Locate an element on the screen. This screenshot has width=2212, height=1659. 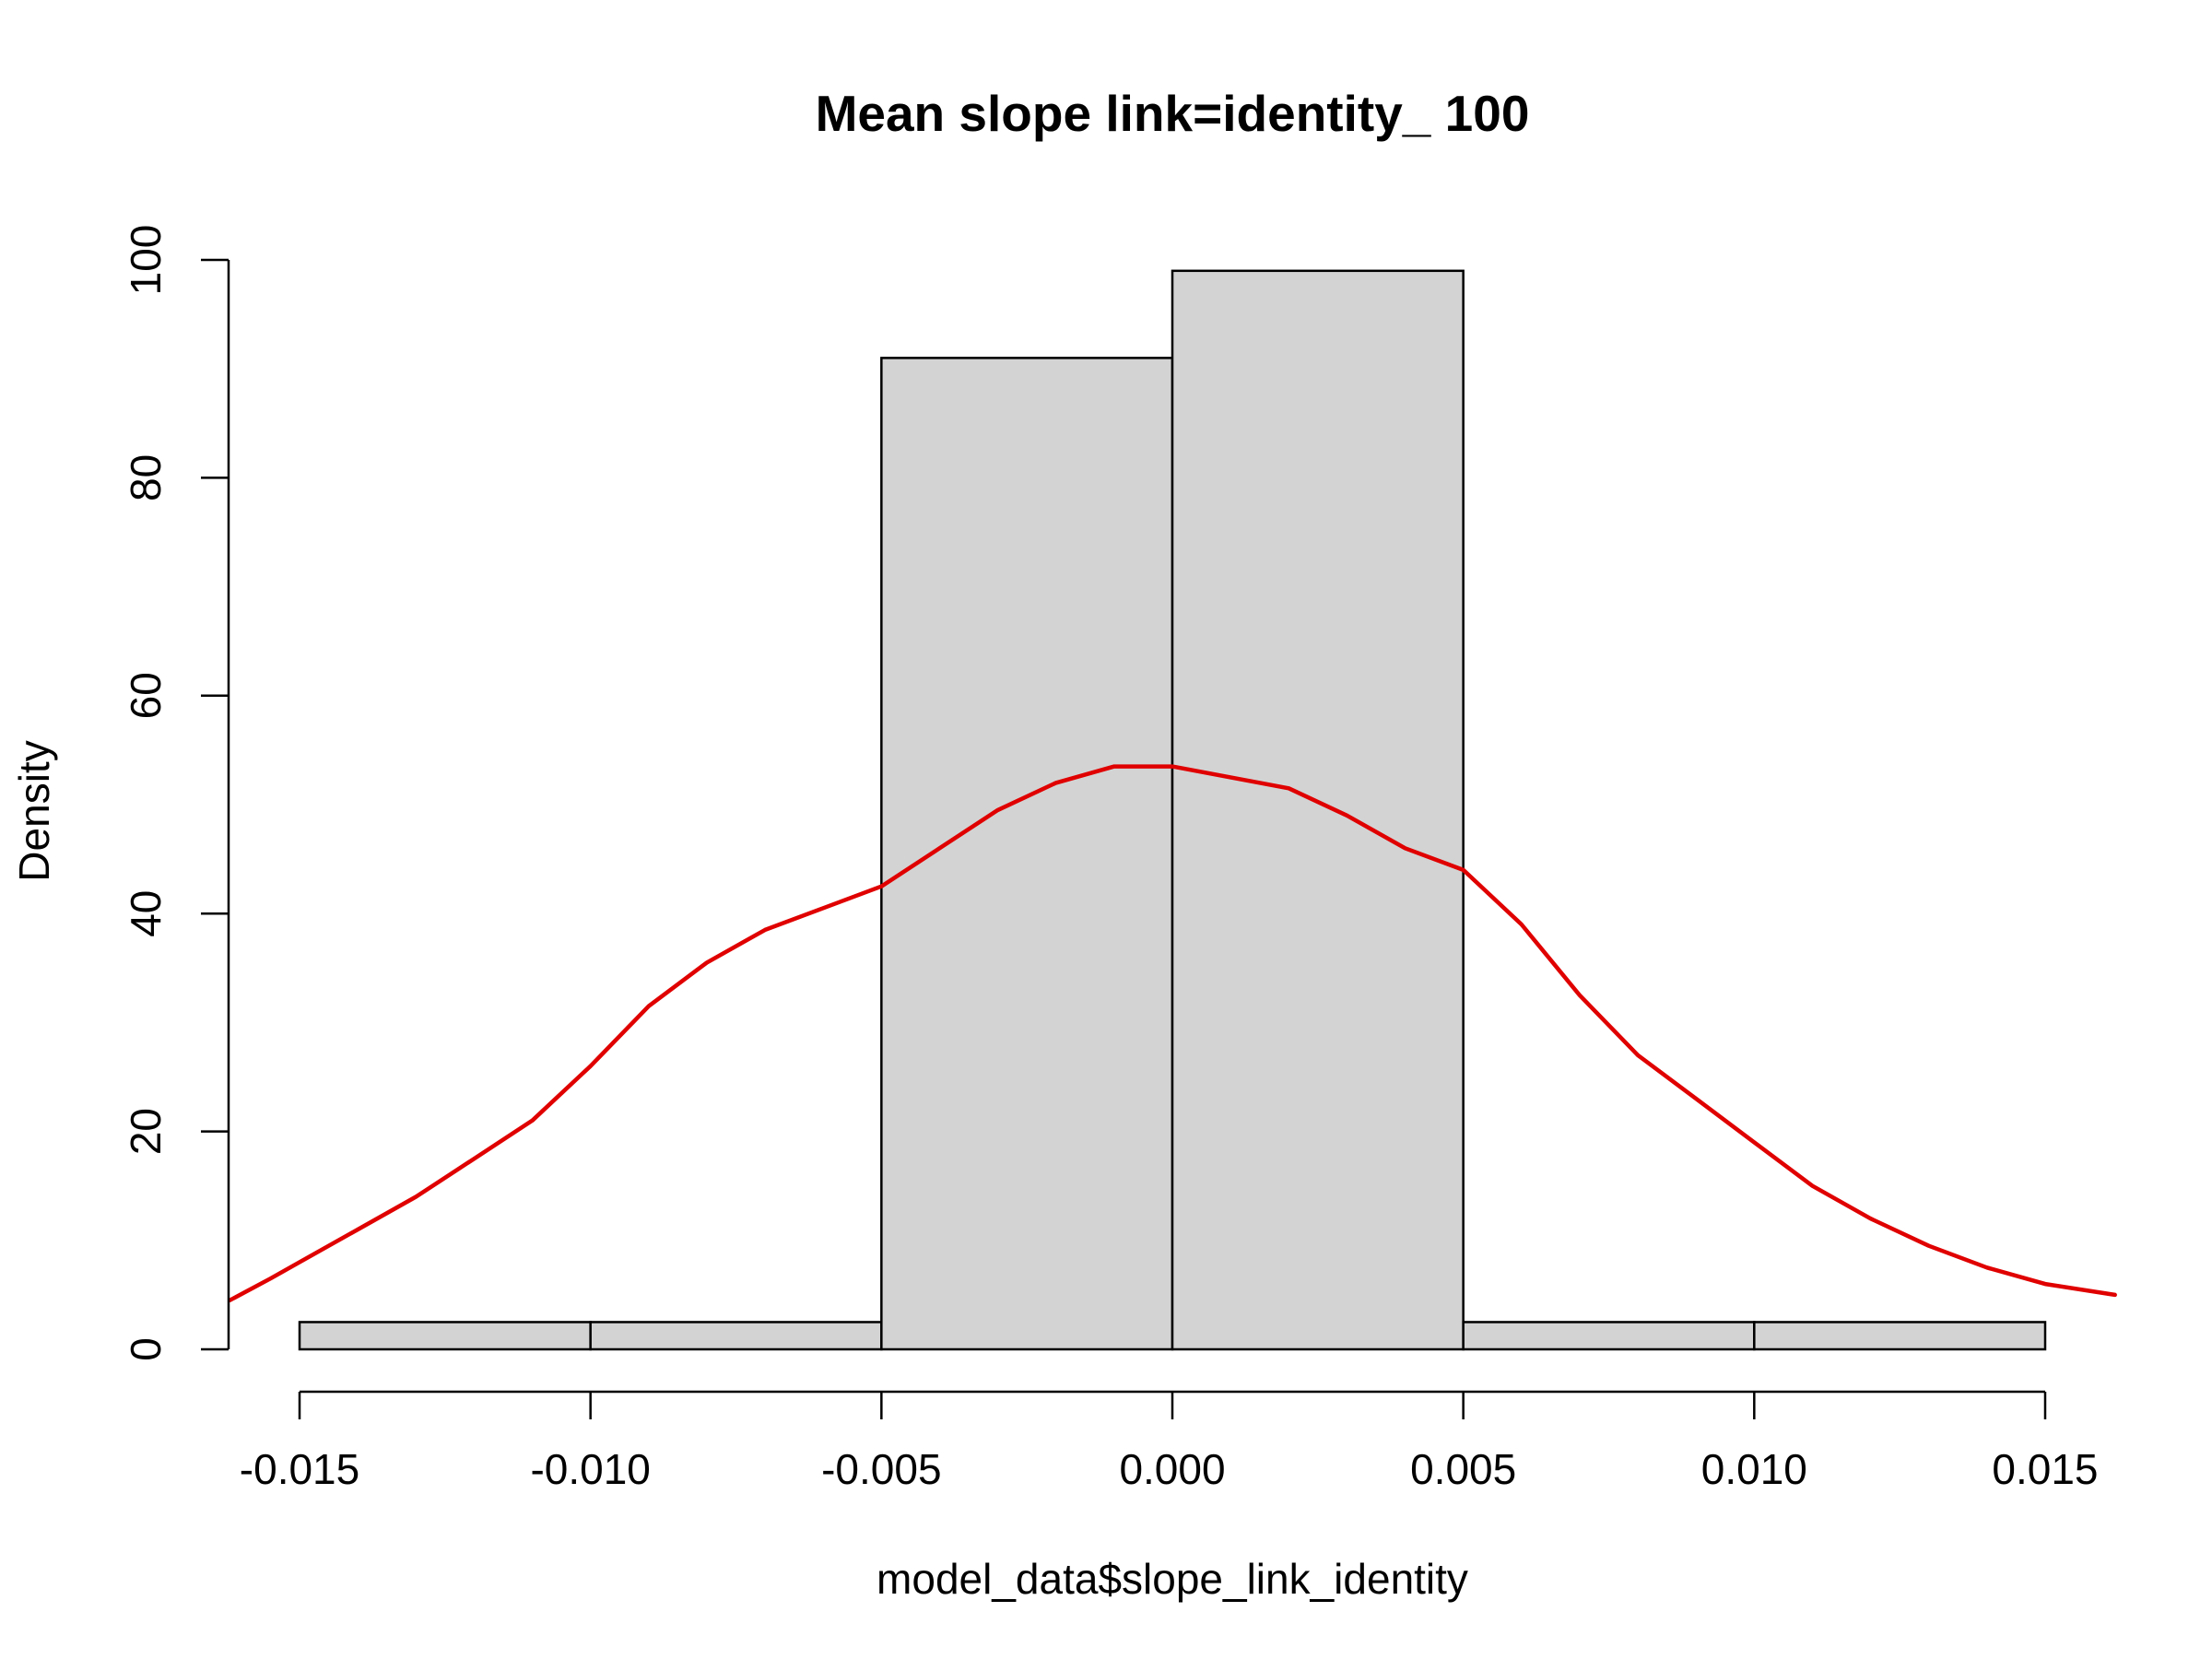
x-tick-label: -0.005 is located at coordinates (881, 1469).